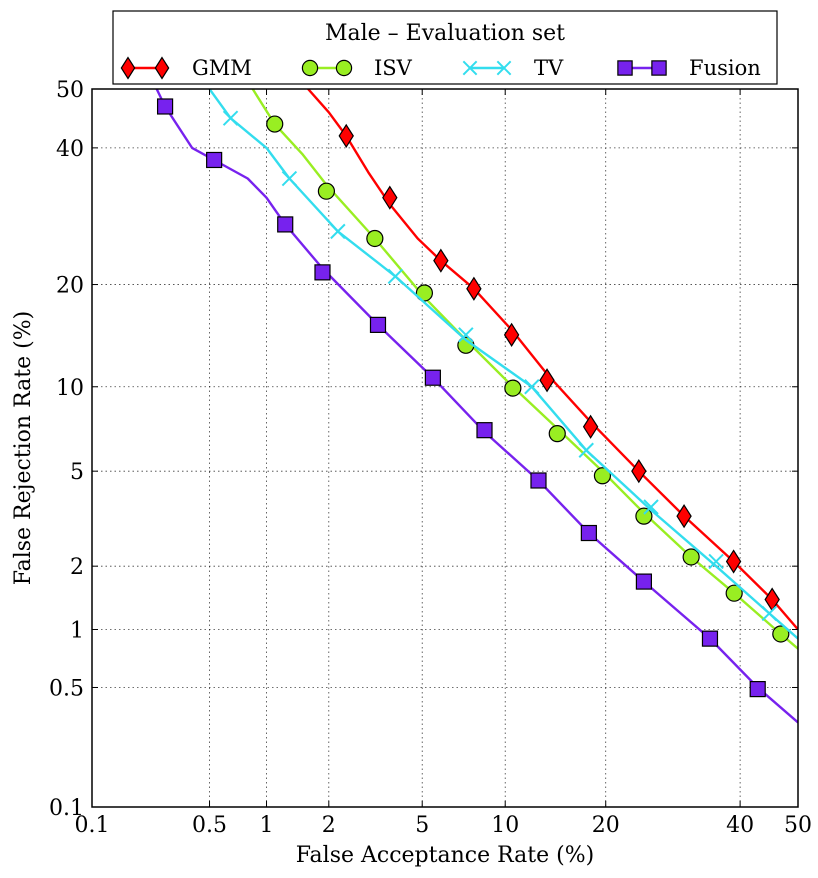 This screenshot has height=878, width=818. Describe the element at coordinates (440, 68) in the screenshot. I see `legend-entries: GMM ISV TV Fusion` at that location.